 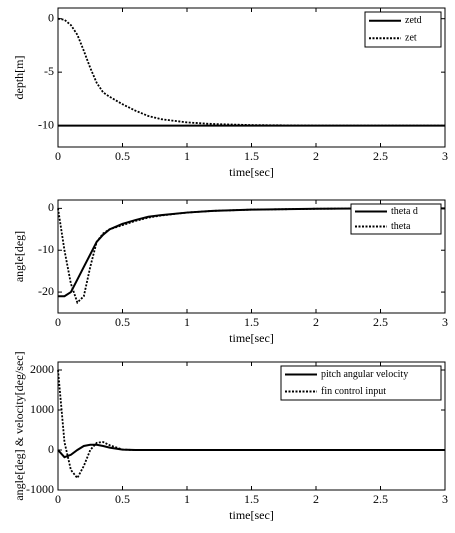 I want to click on legend-label: zetd, so click(x=413, y=20).